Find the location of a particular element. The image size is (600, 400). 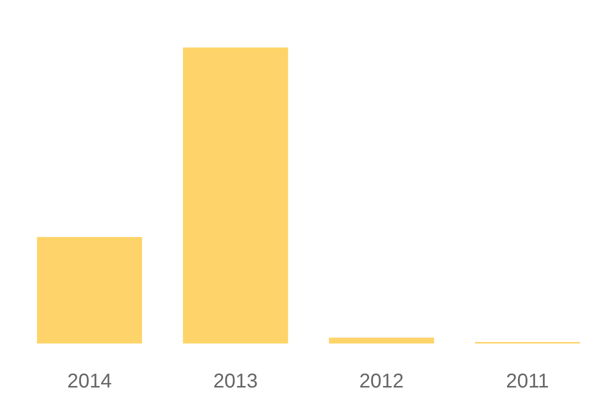

x-tick-label: 2012 is located at coordinates (381, 381).